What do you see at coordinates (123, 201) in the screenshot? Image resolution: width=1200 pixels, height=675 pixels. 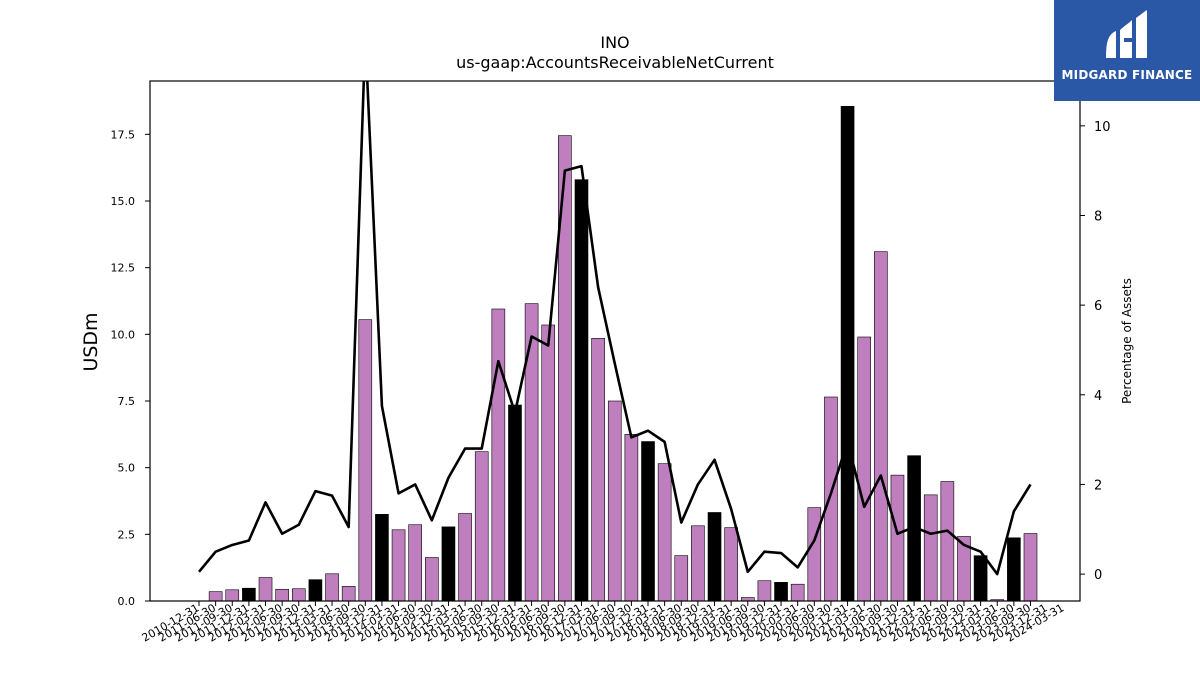 I see `y-tick-label: 15.0` at bounding box center [123, 201].